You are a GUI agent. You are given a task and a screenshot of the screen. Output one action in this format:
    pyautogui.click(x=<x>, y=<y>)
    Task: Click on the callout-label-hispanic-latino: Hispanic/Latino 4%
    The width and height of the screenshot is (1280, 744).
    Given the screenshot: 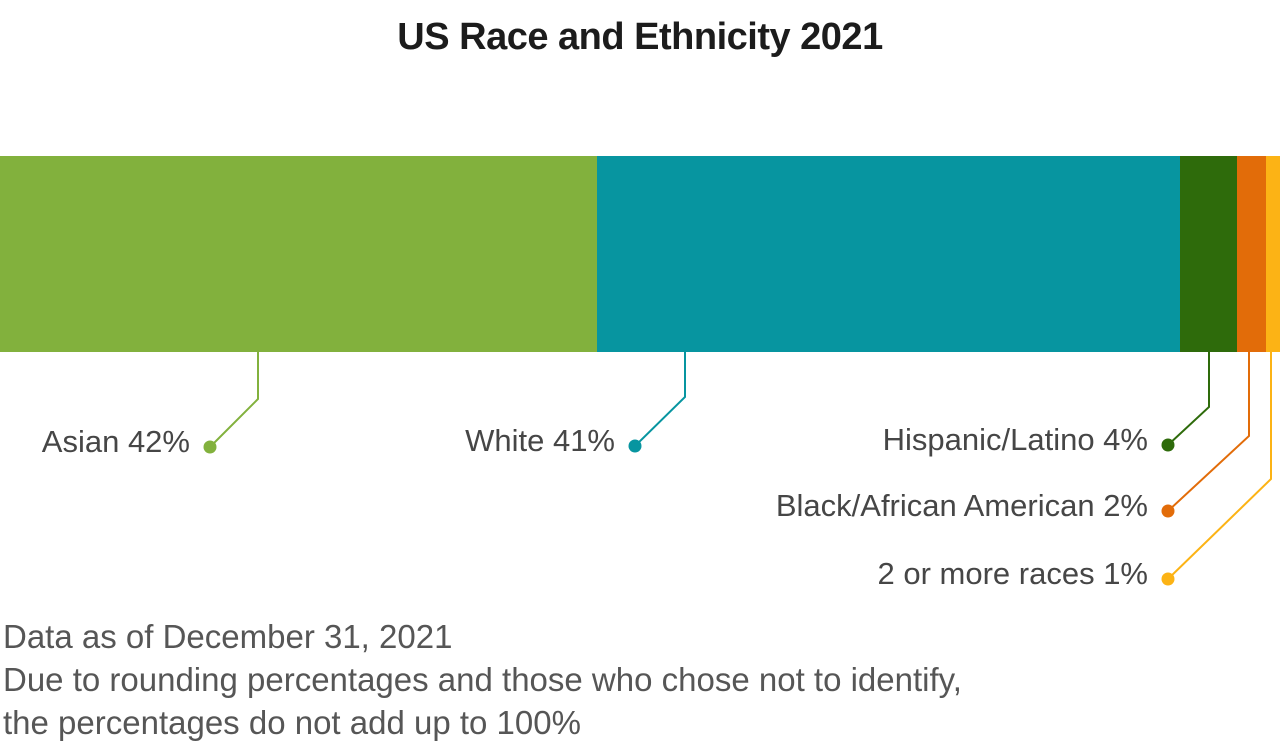 What is the action you would take?
    pyautogui.click(x=1015, y=439)
    